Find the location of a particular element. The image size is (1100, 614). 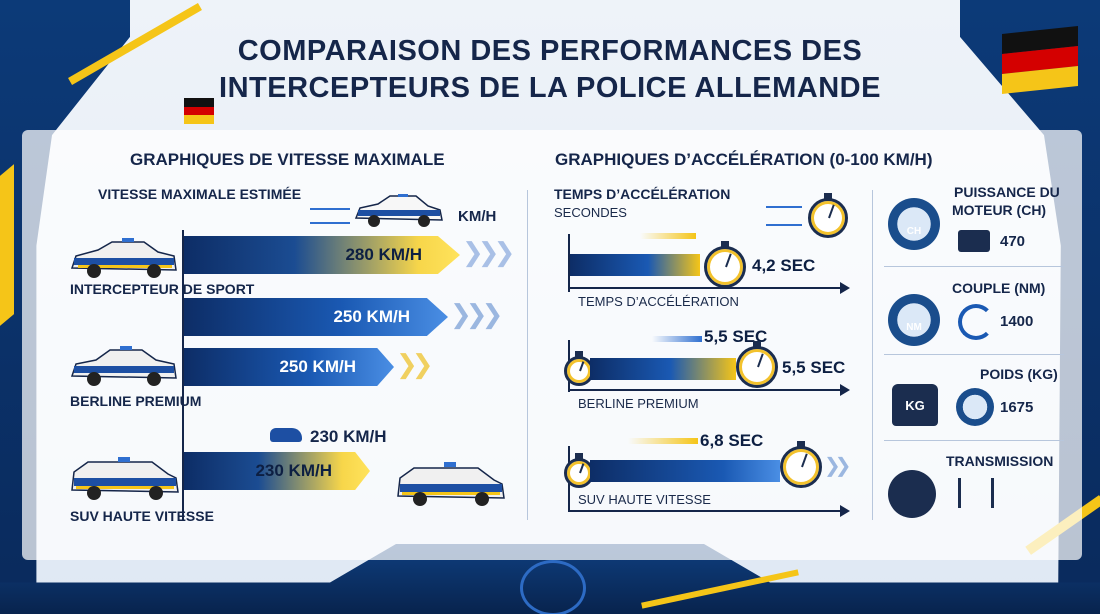

speed-bar-berline-top: 250 KM/H is located at coordinates (316, 317).